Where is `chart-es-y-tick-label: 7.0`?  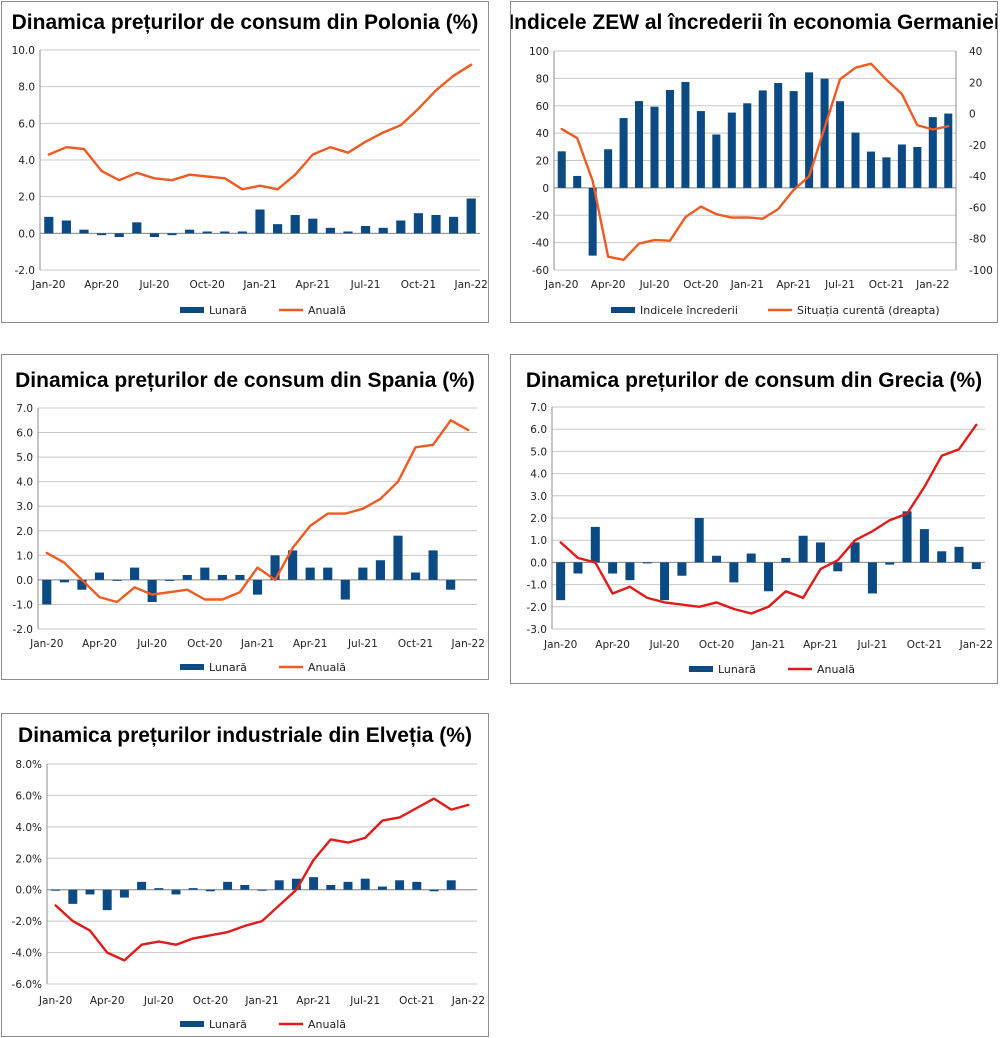 chart-es-y-tick-label: 7.0 is located at coordinates (24, 409).